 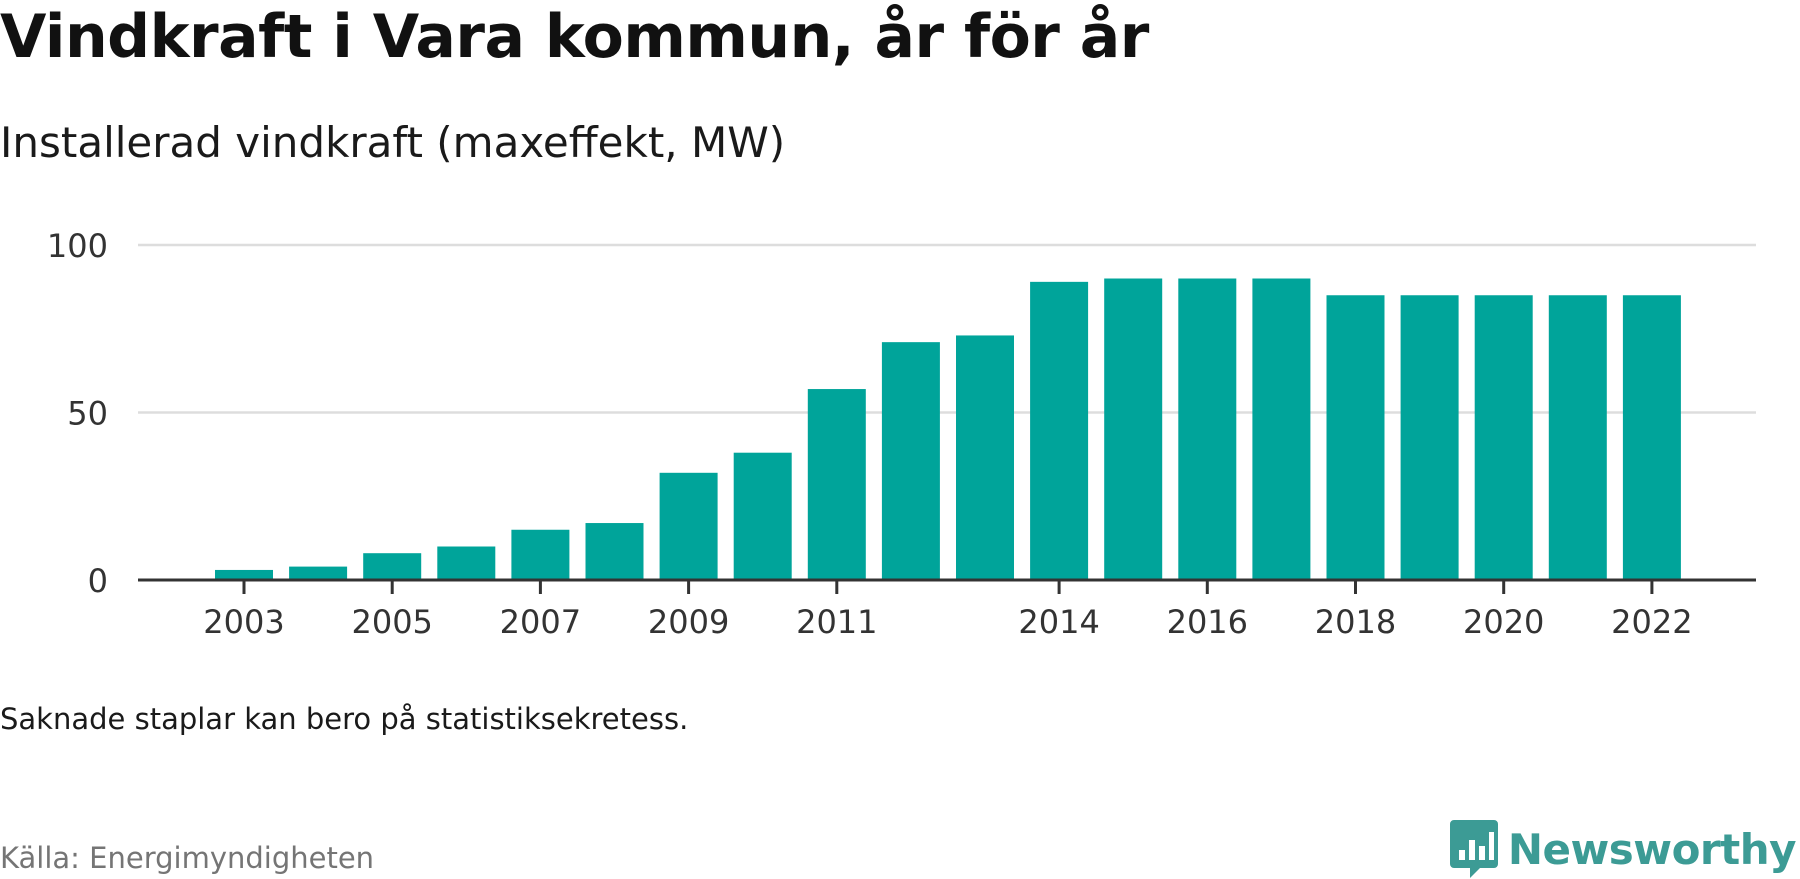 What do you see at coordinates (393, 142) in the screenshot?
I see `chart-subtitle: Installerad vindkraft (maxeffekt, MW)` at bounding box center [393, 142].